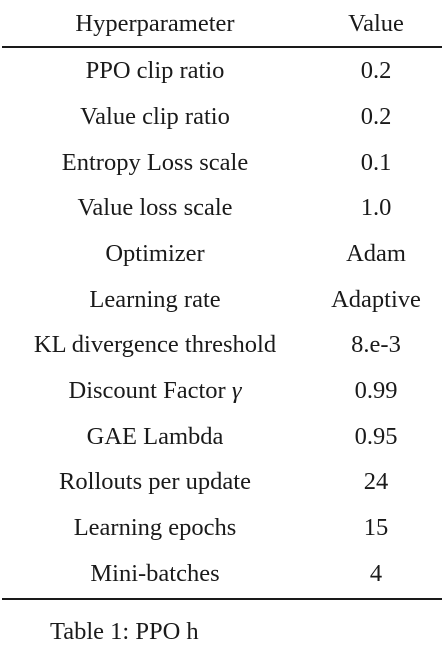 This screenshot has height=647, width=444. What do you see at coordinates (376, 299) in the screenshot?
I see `row-value-learning-rate: Adaptive` at bounding box center [376, 299].